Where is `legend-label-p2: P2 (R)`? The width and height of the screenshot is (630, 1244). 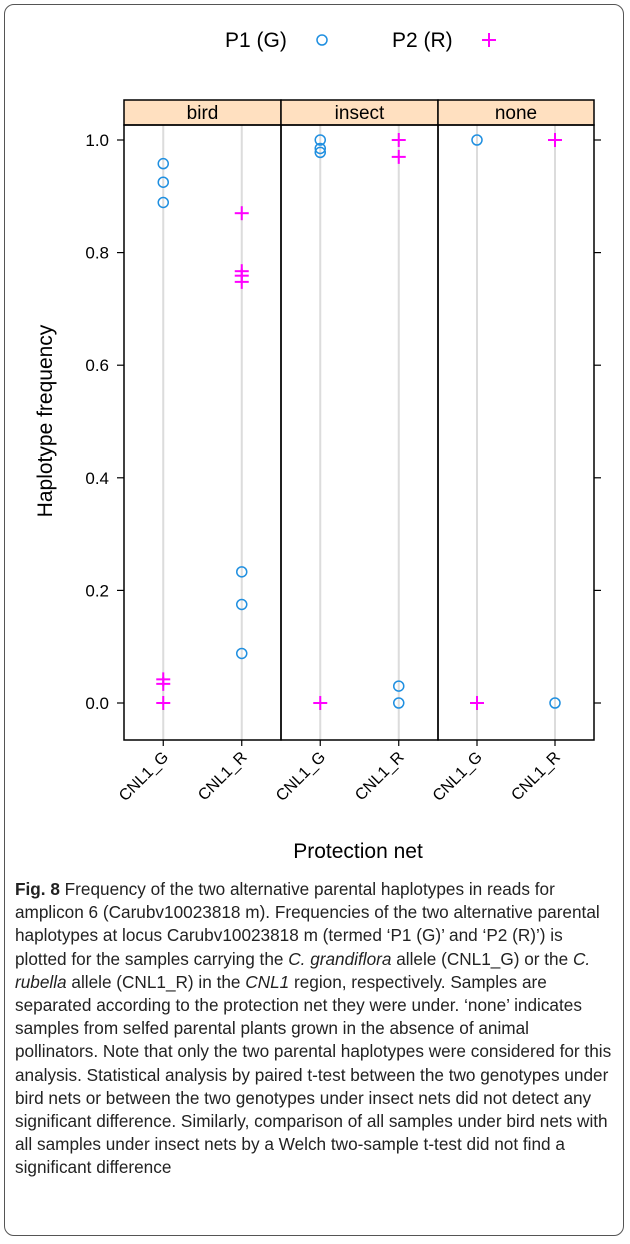
legend-label-p2: P2 (R) is located at coordinates (422, 40).